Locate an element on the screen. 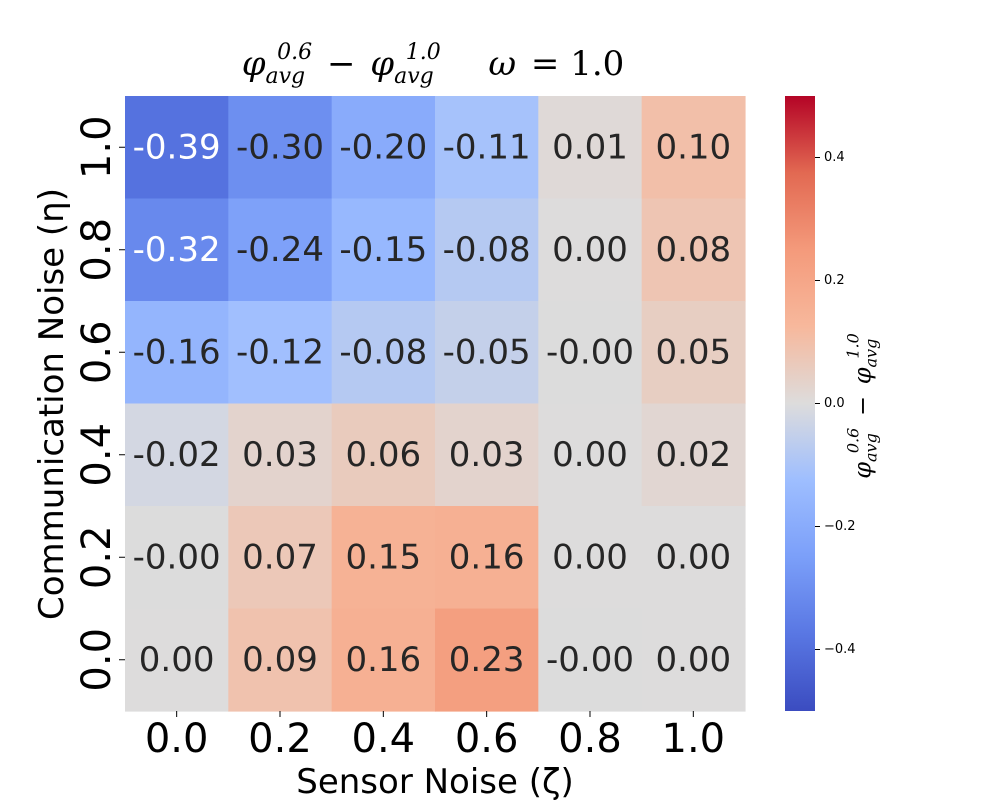 This screenshot has height=800, width=1000. title-rhs-subscript: avg is located at coordinates (414, 76).